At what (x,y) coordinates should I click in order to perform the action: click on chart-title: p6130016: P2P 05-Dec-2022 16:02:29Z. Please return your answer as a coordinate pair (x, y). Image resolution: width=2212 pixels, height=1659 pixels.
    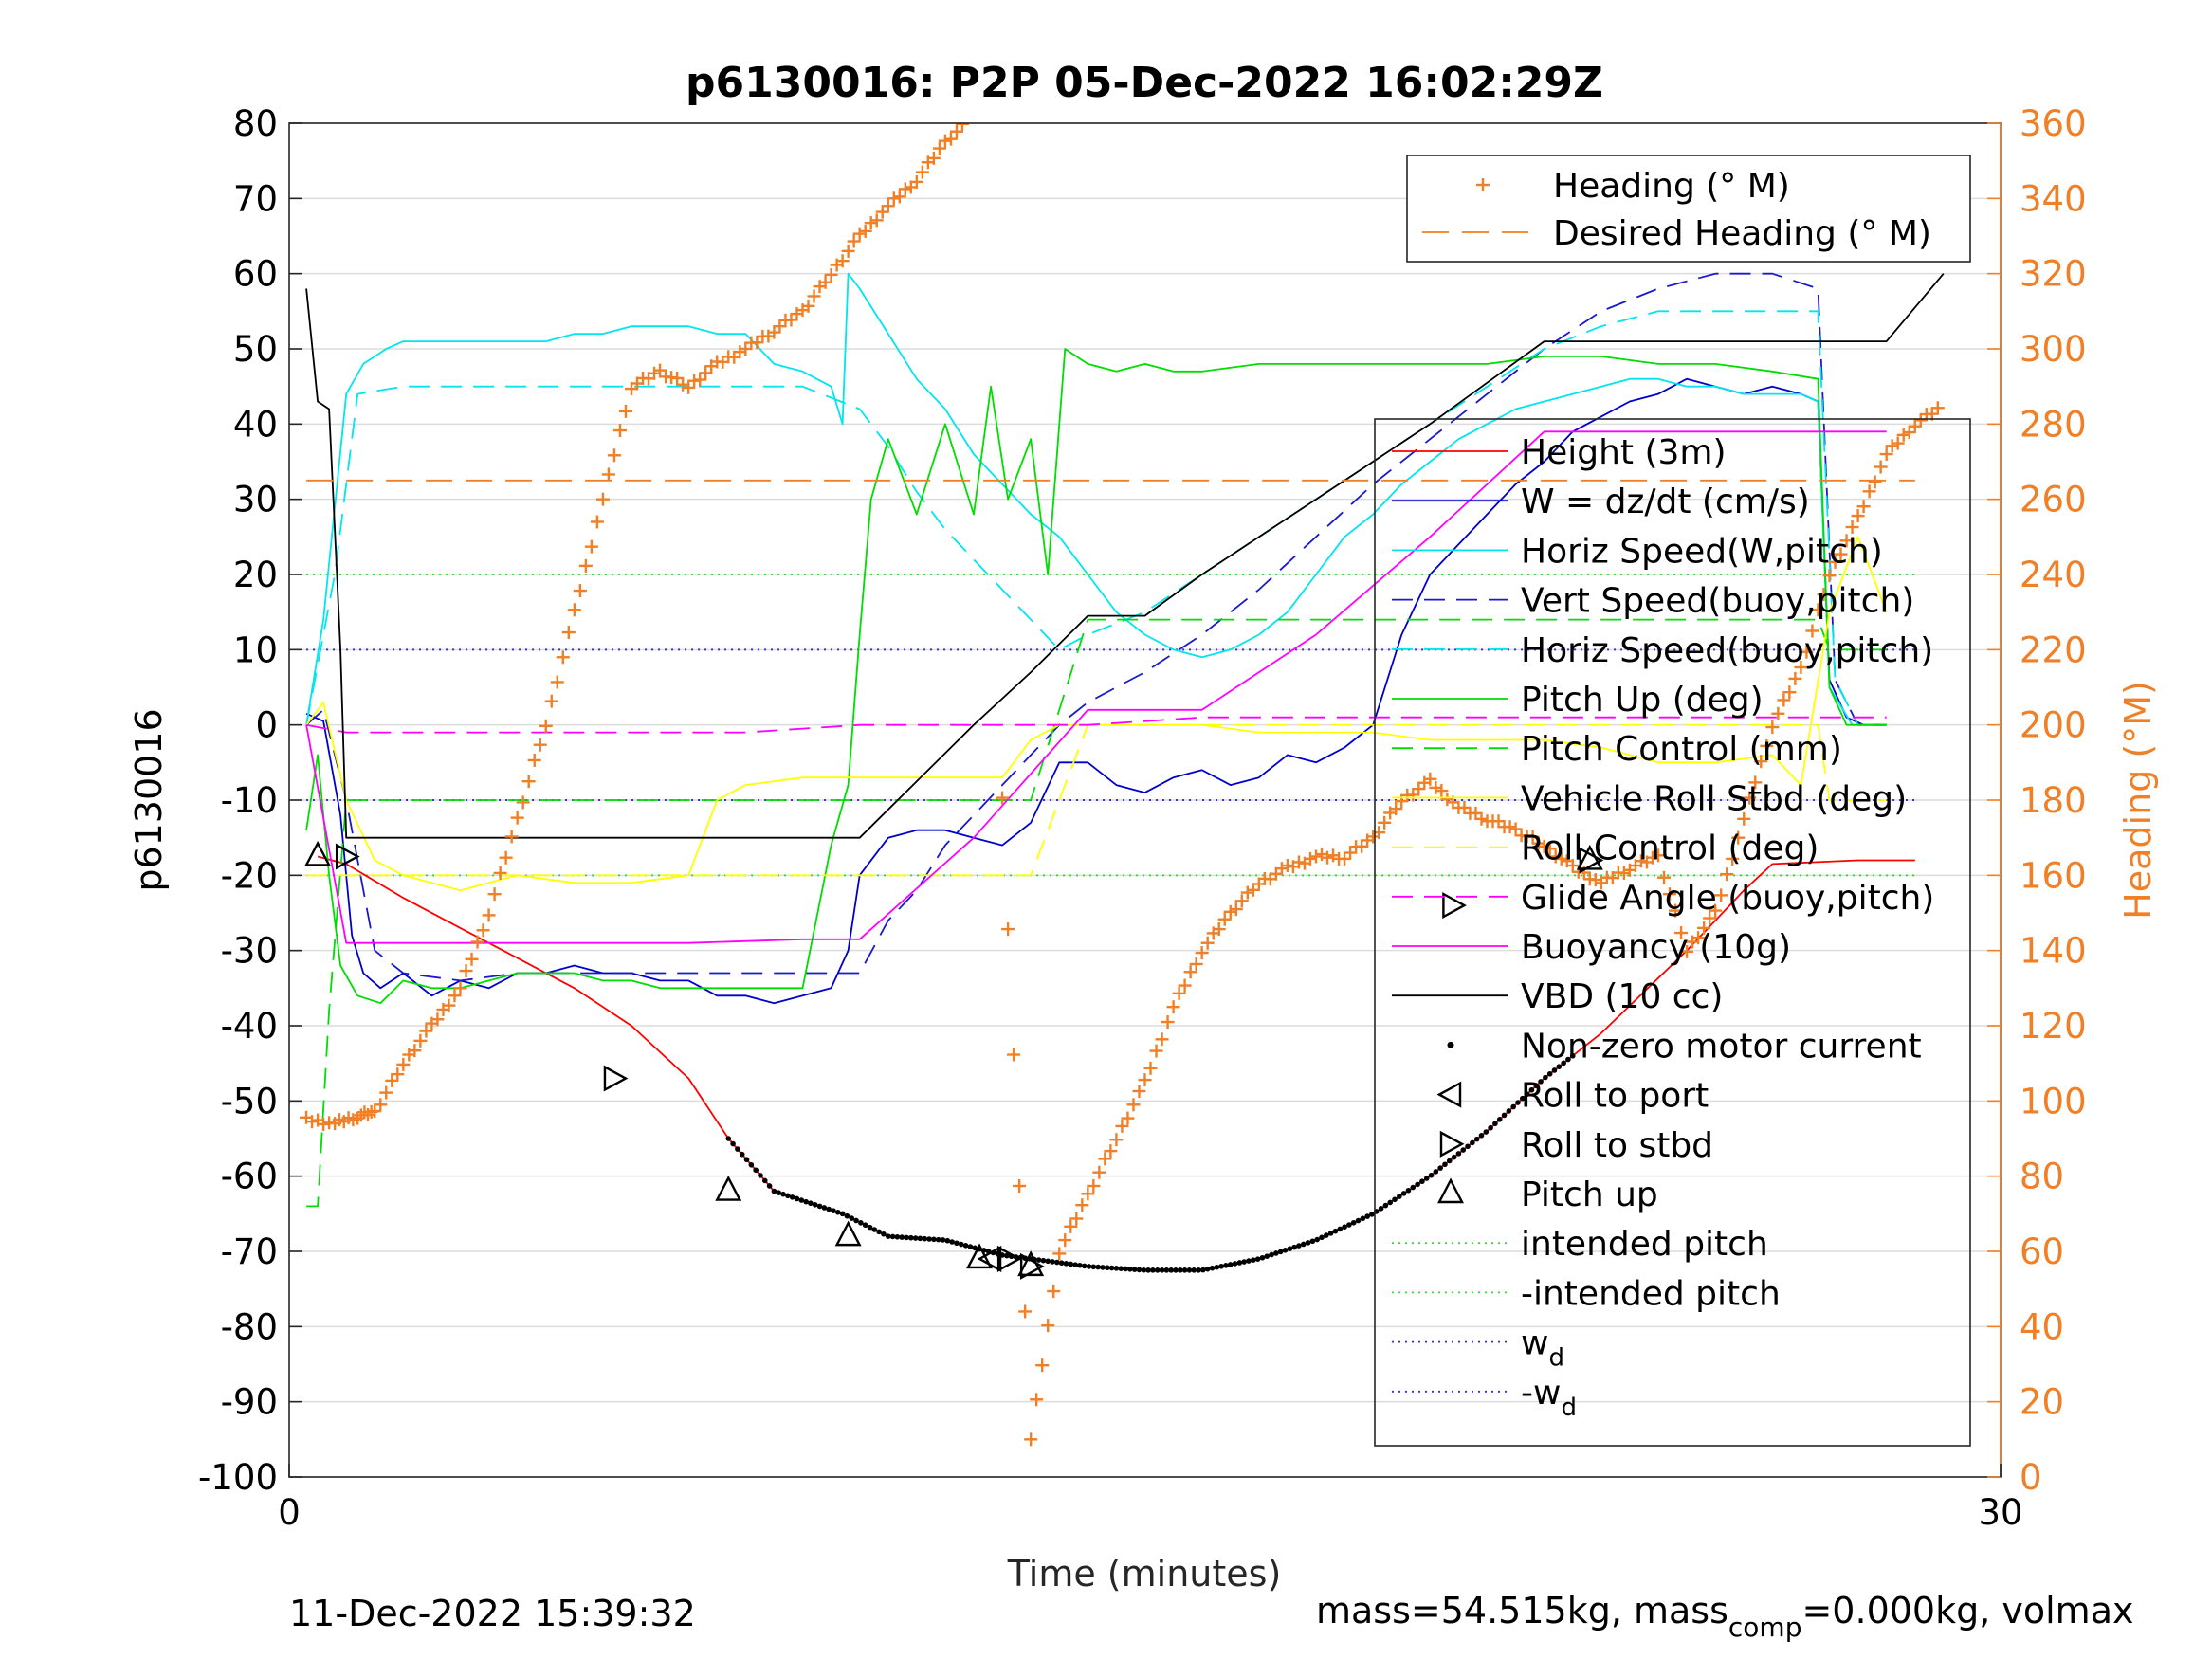
    Looking at the image, I should click on (1144, 83).